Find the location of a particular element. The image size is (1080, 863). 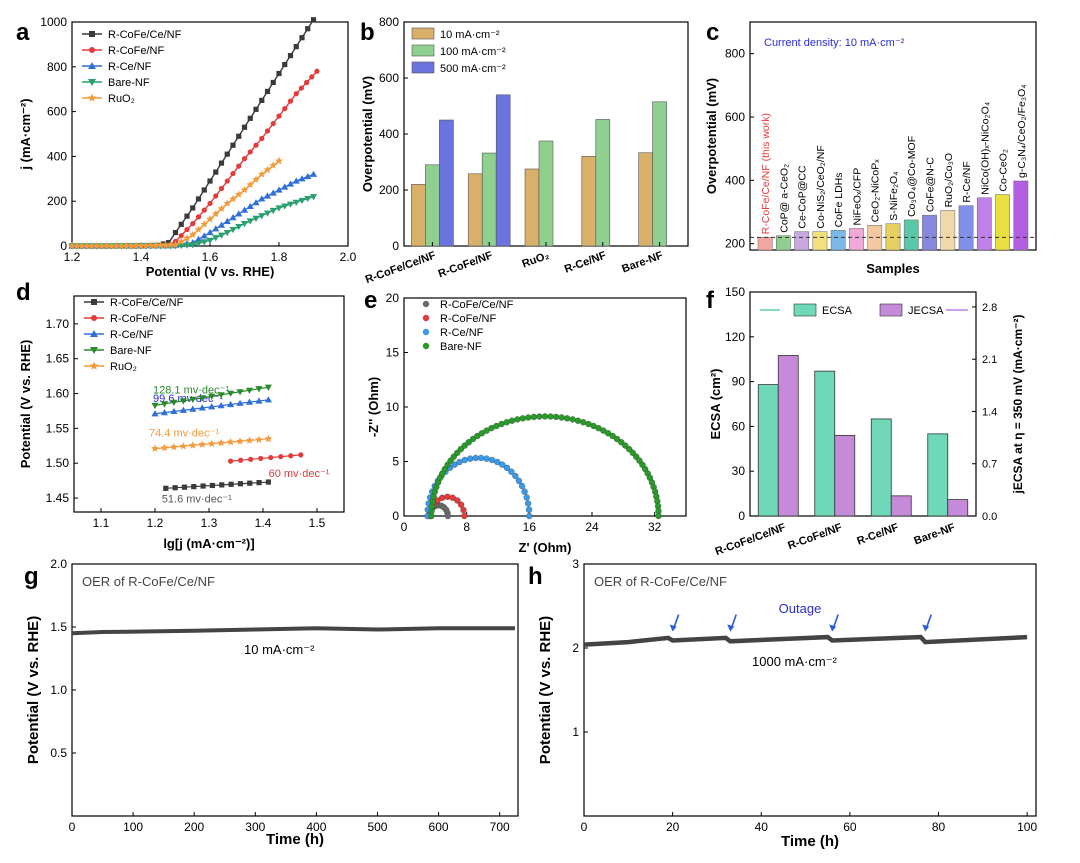

b-ytick-label: 400 is located at coordinates (389, 134).